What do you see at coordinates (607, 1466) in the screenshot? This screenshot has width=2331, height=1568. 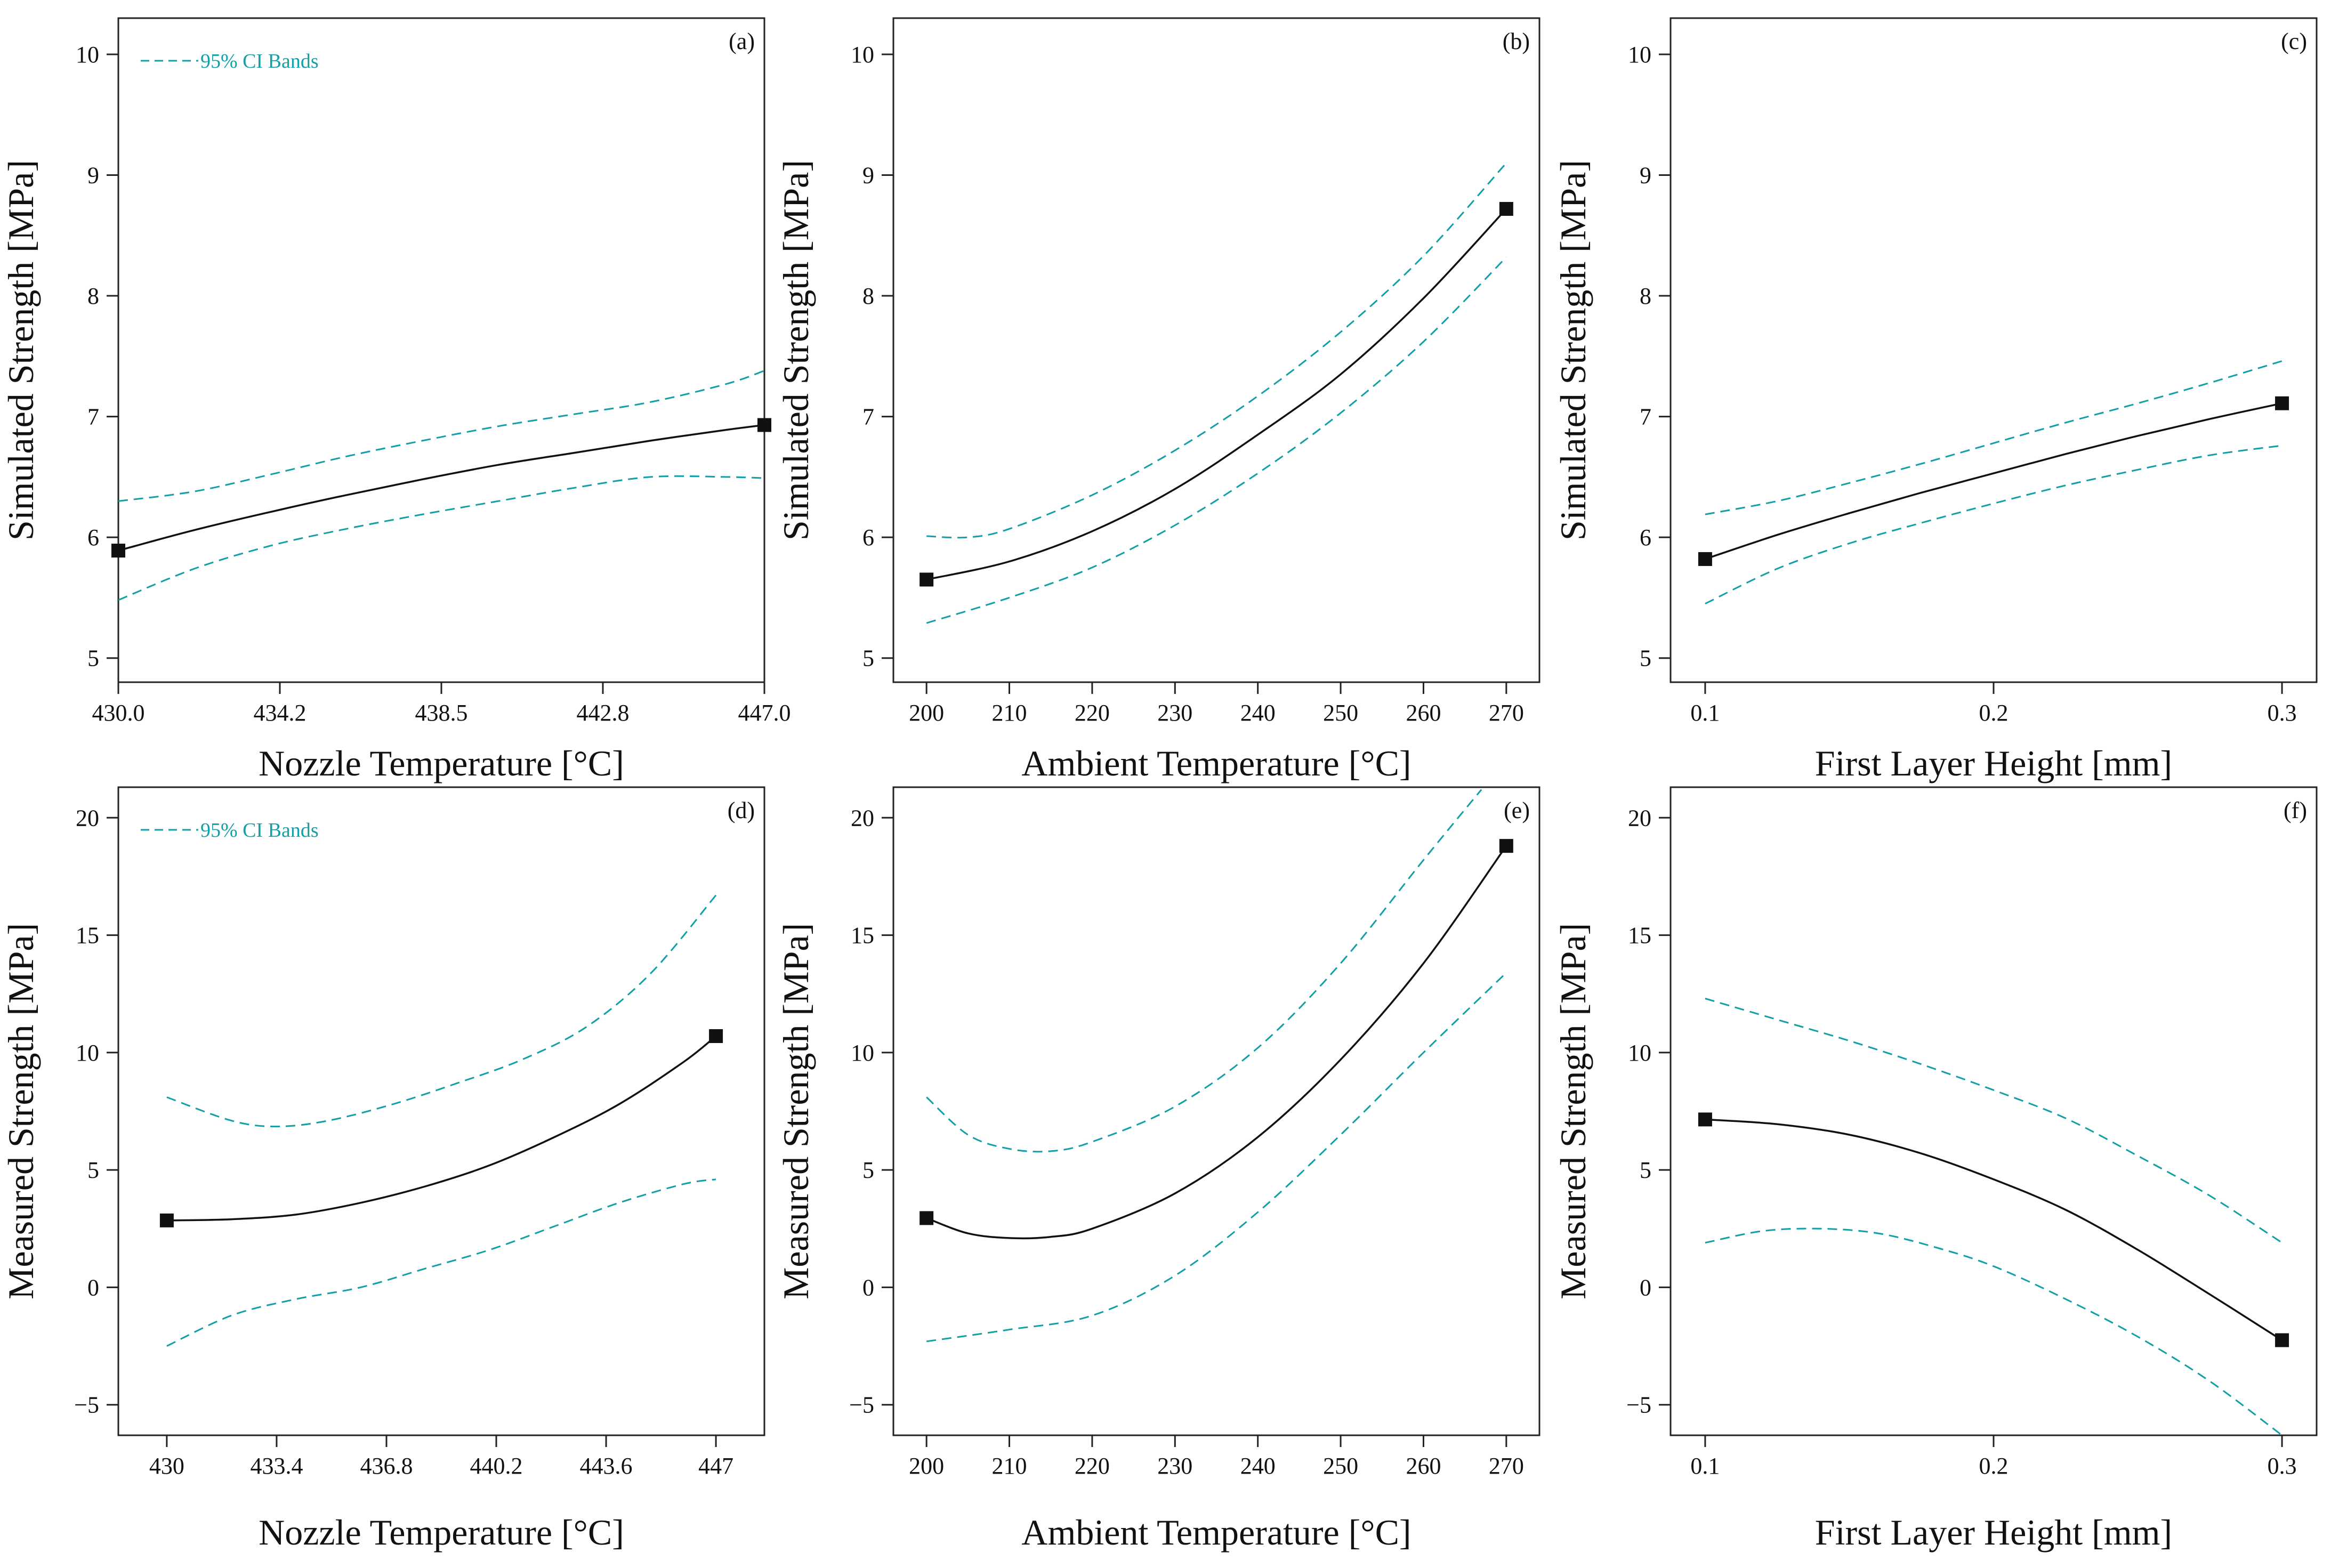 I see `x-tick-label: 443.6` at bounding box center [607, 1466].